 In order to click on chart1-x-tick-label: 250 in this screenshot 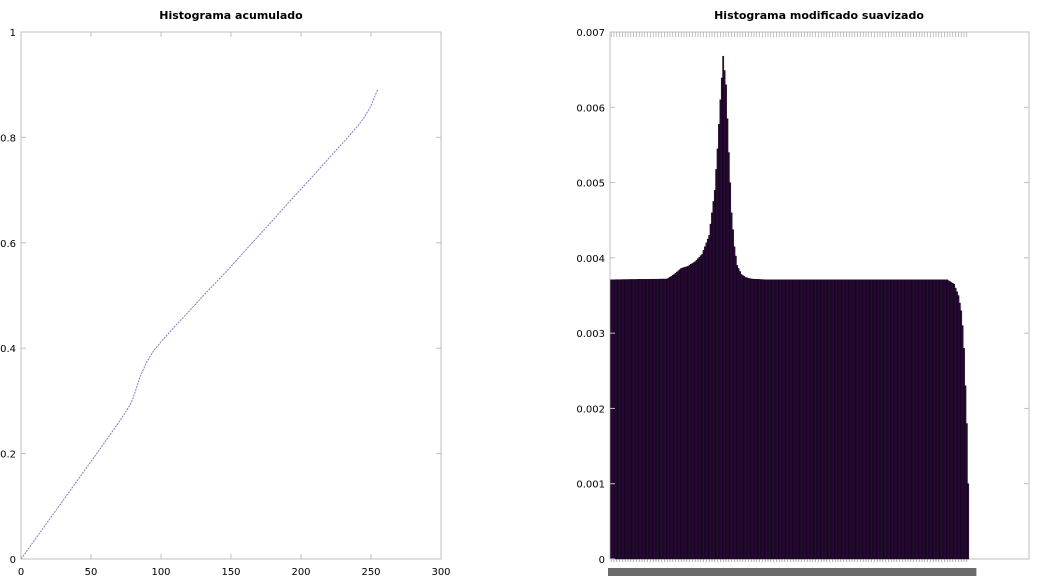, I will do `click(370, 572)`.